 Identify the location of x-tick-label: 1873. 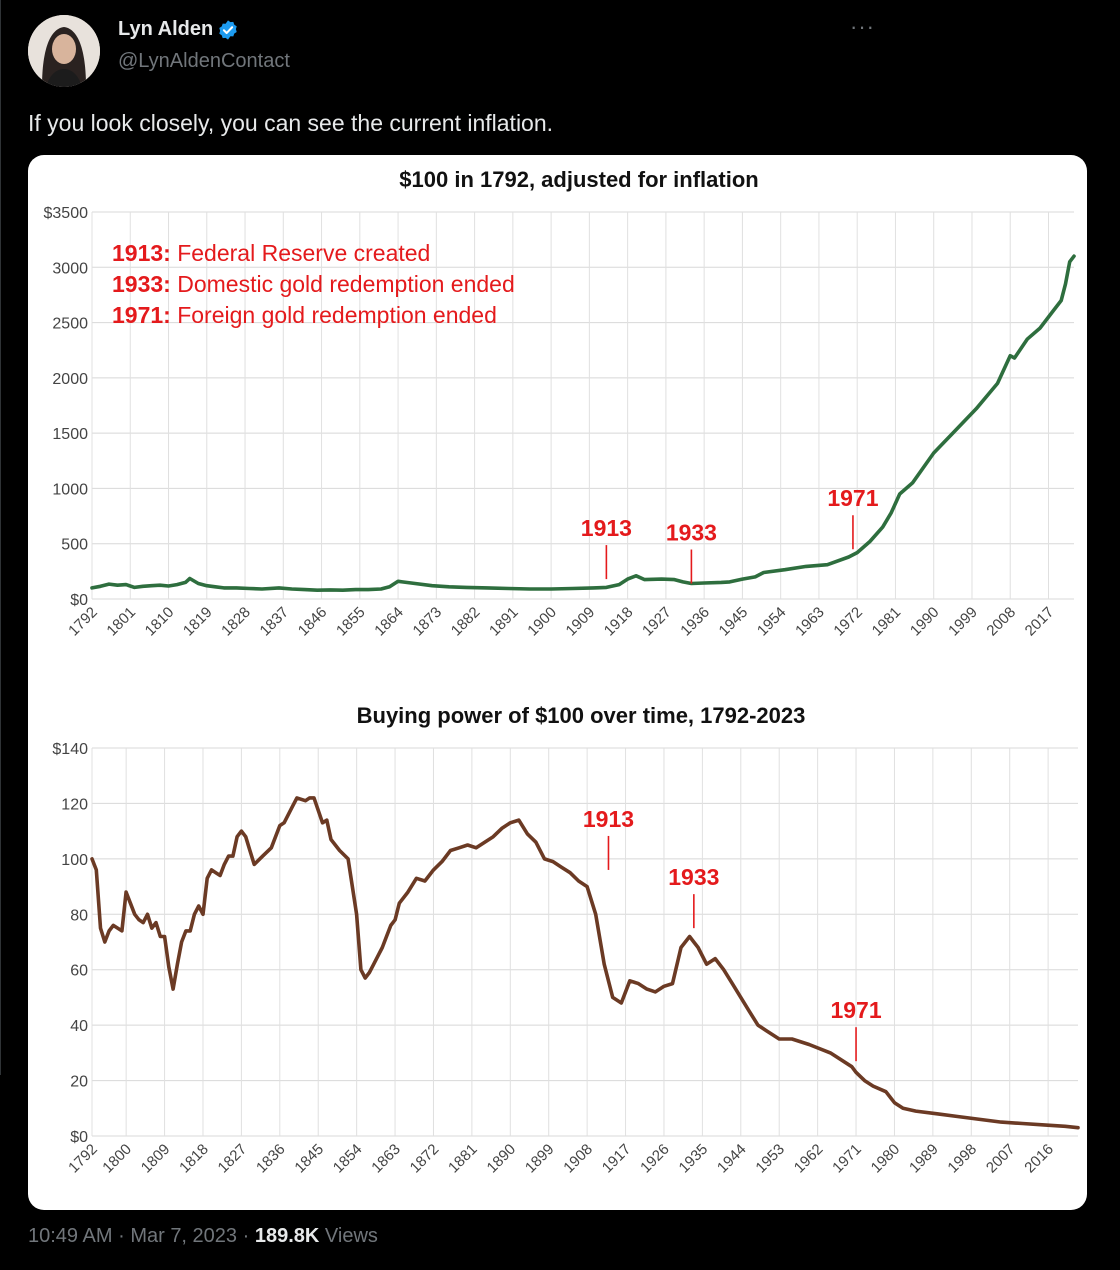
(428, 622).